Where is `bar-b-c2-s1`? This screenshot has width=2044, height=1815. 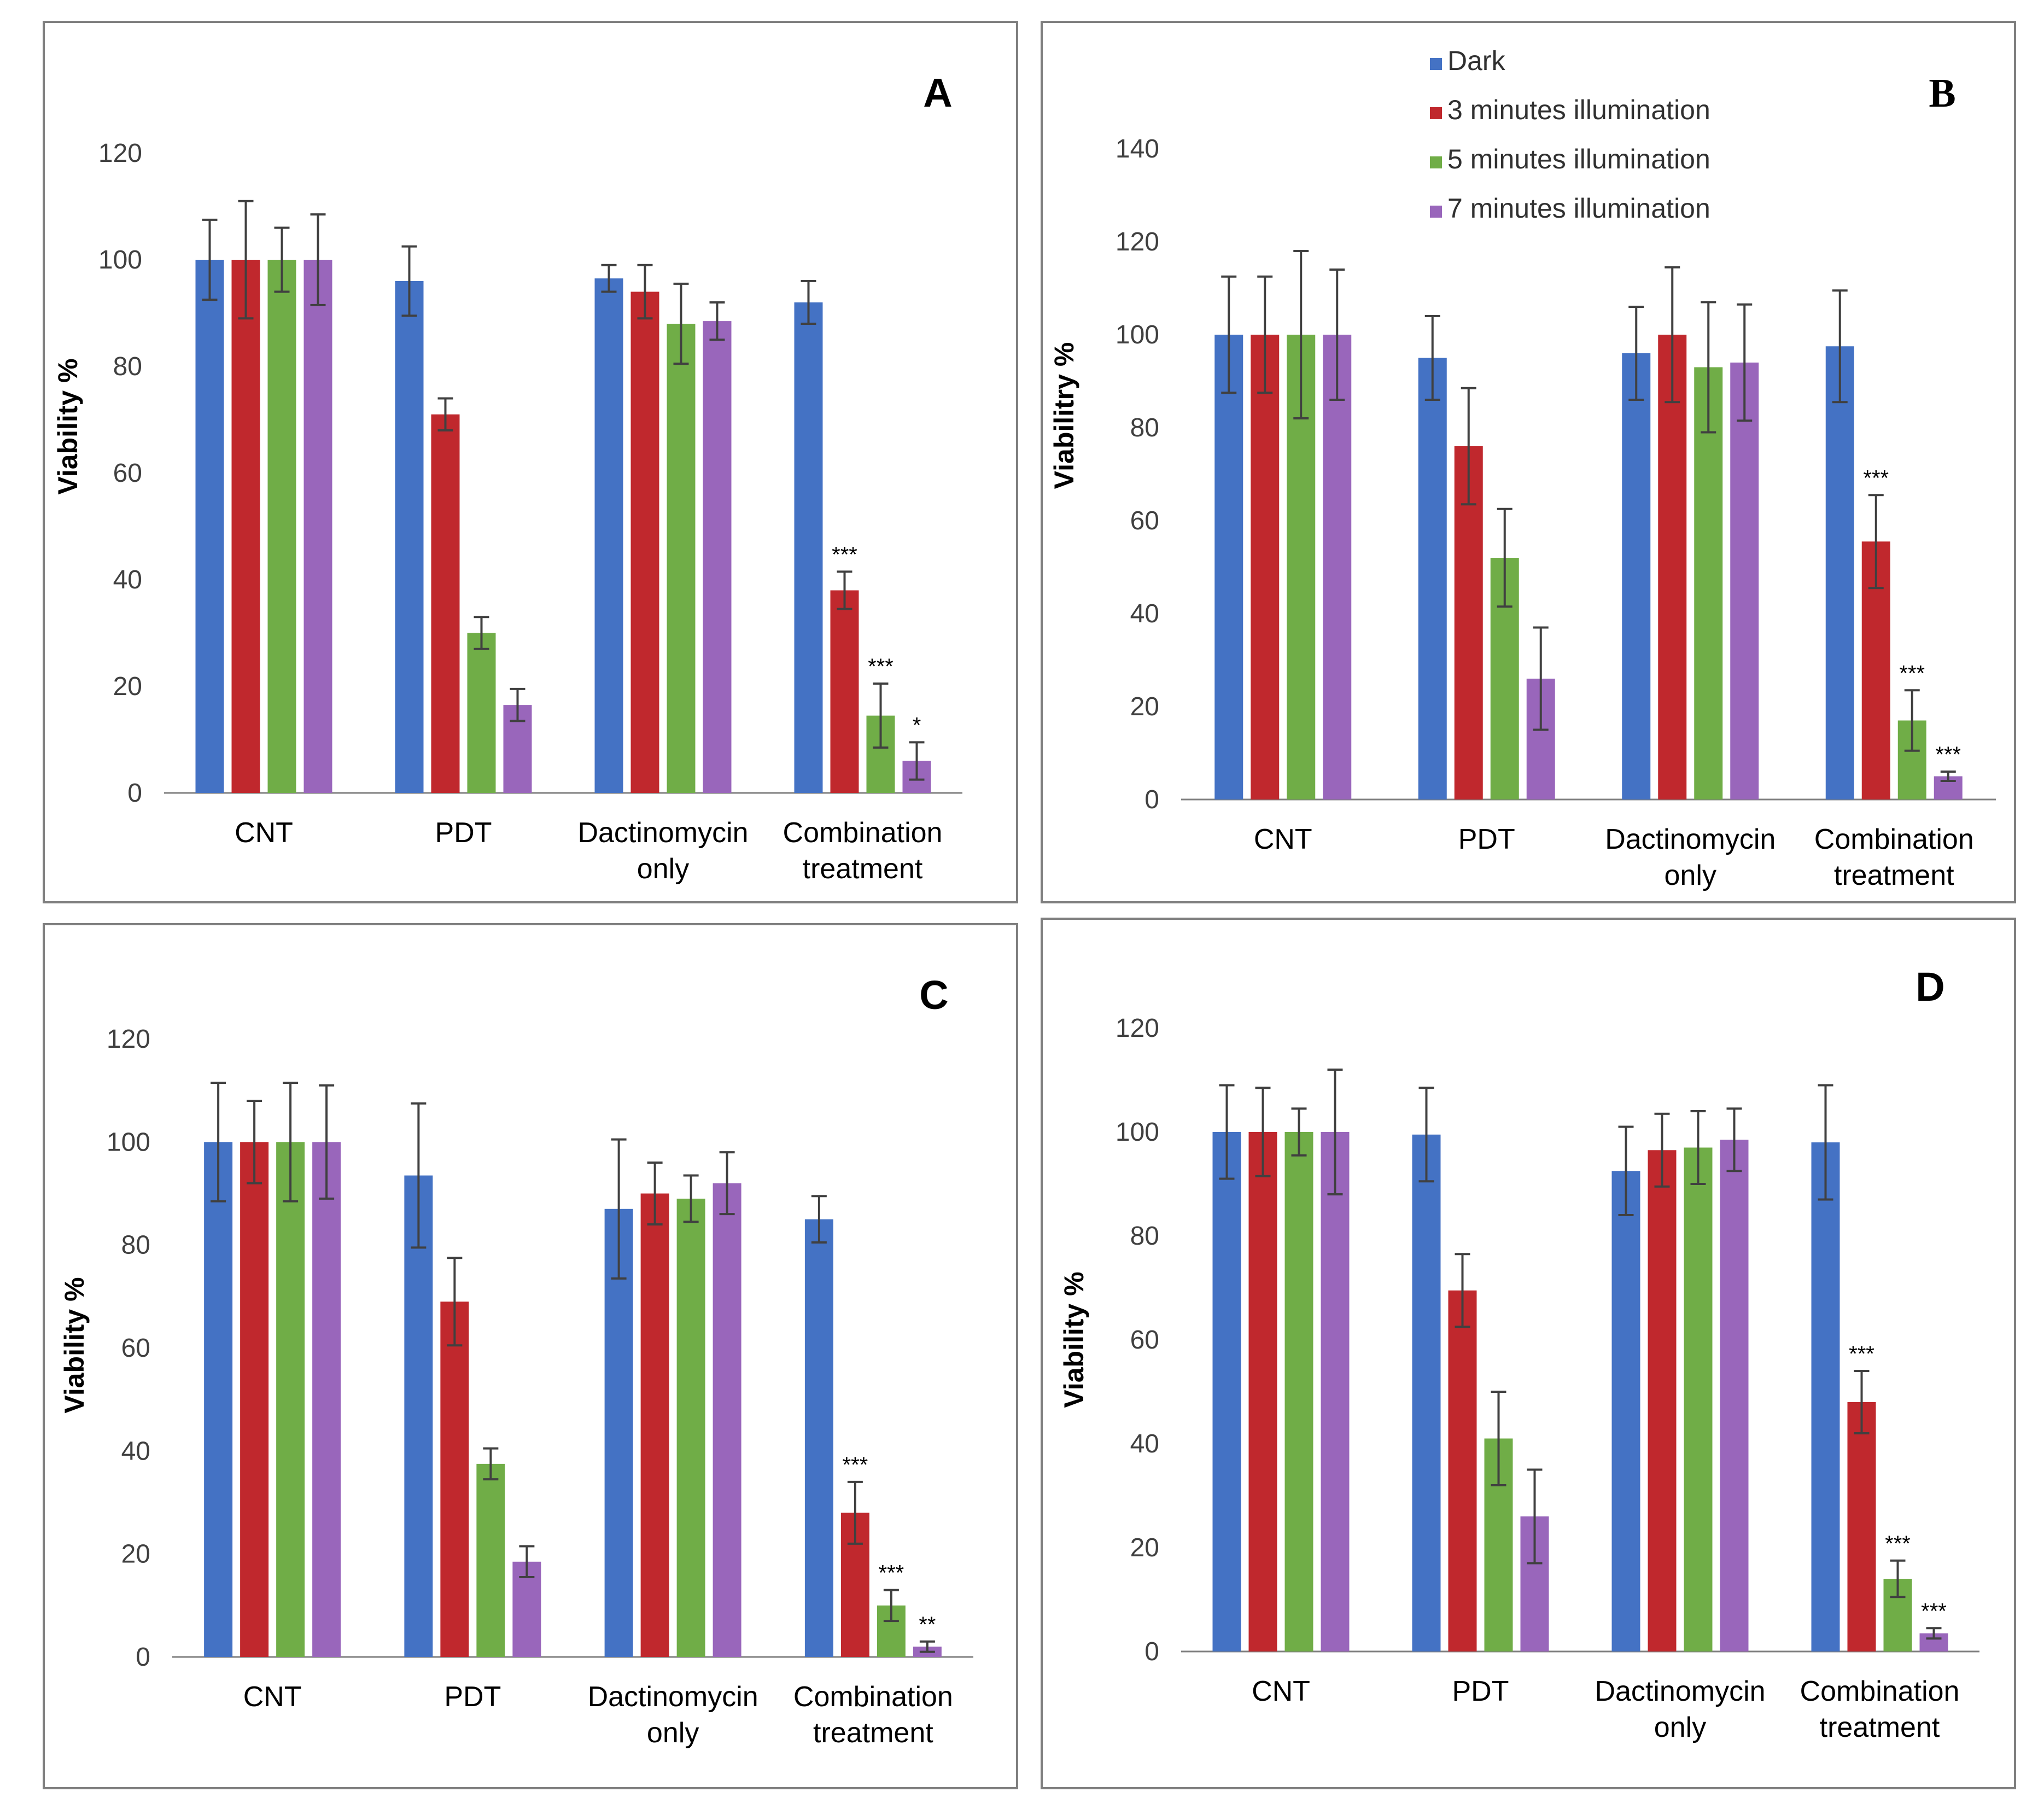
bar-b-c2-s1 is located at coordinates (1672, 567).